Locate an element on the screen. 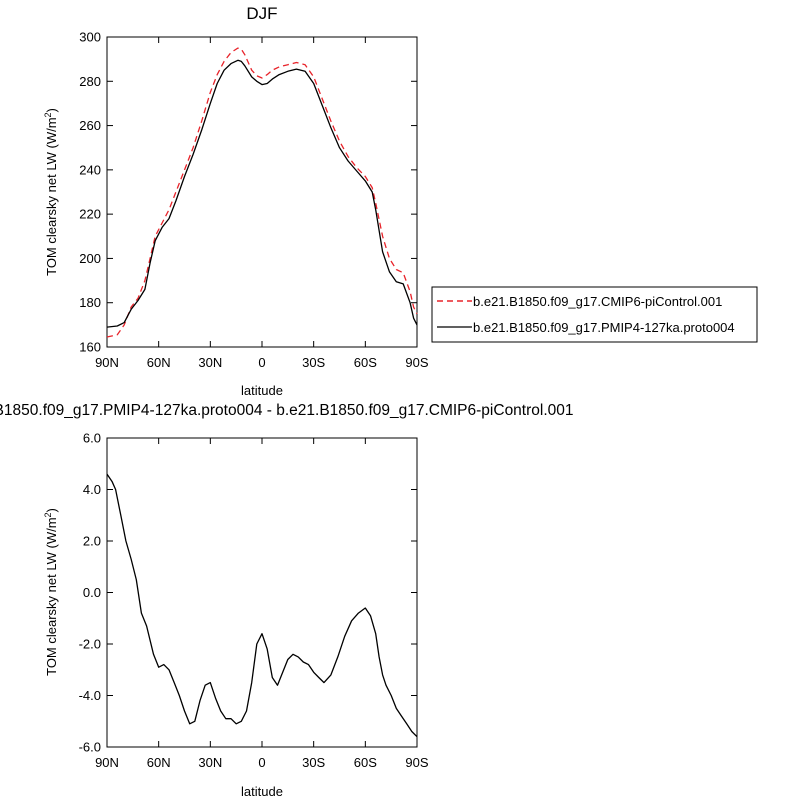  legend-box is located at coordinates (594, 314).